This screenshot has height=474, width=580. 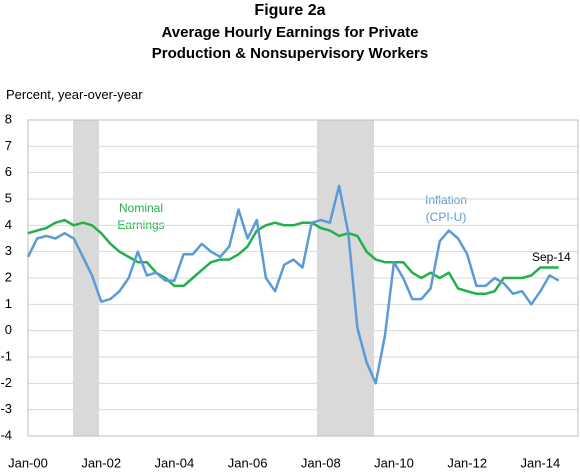 I want to click on series-label: Inflation (CPI-U), so click(x=446, y=208).